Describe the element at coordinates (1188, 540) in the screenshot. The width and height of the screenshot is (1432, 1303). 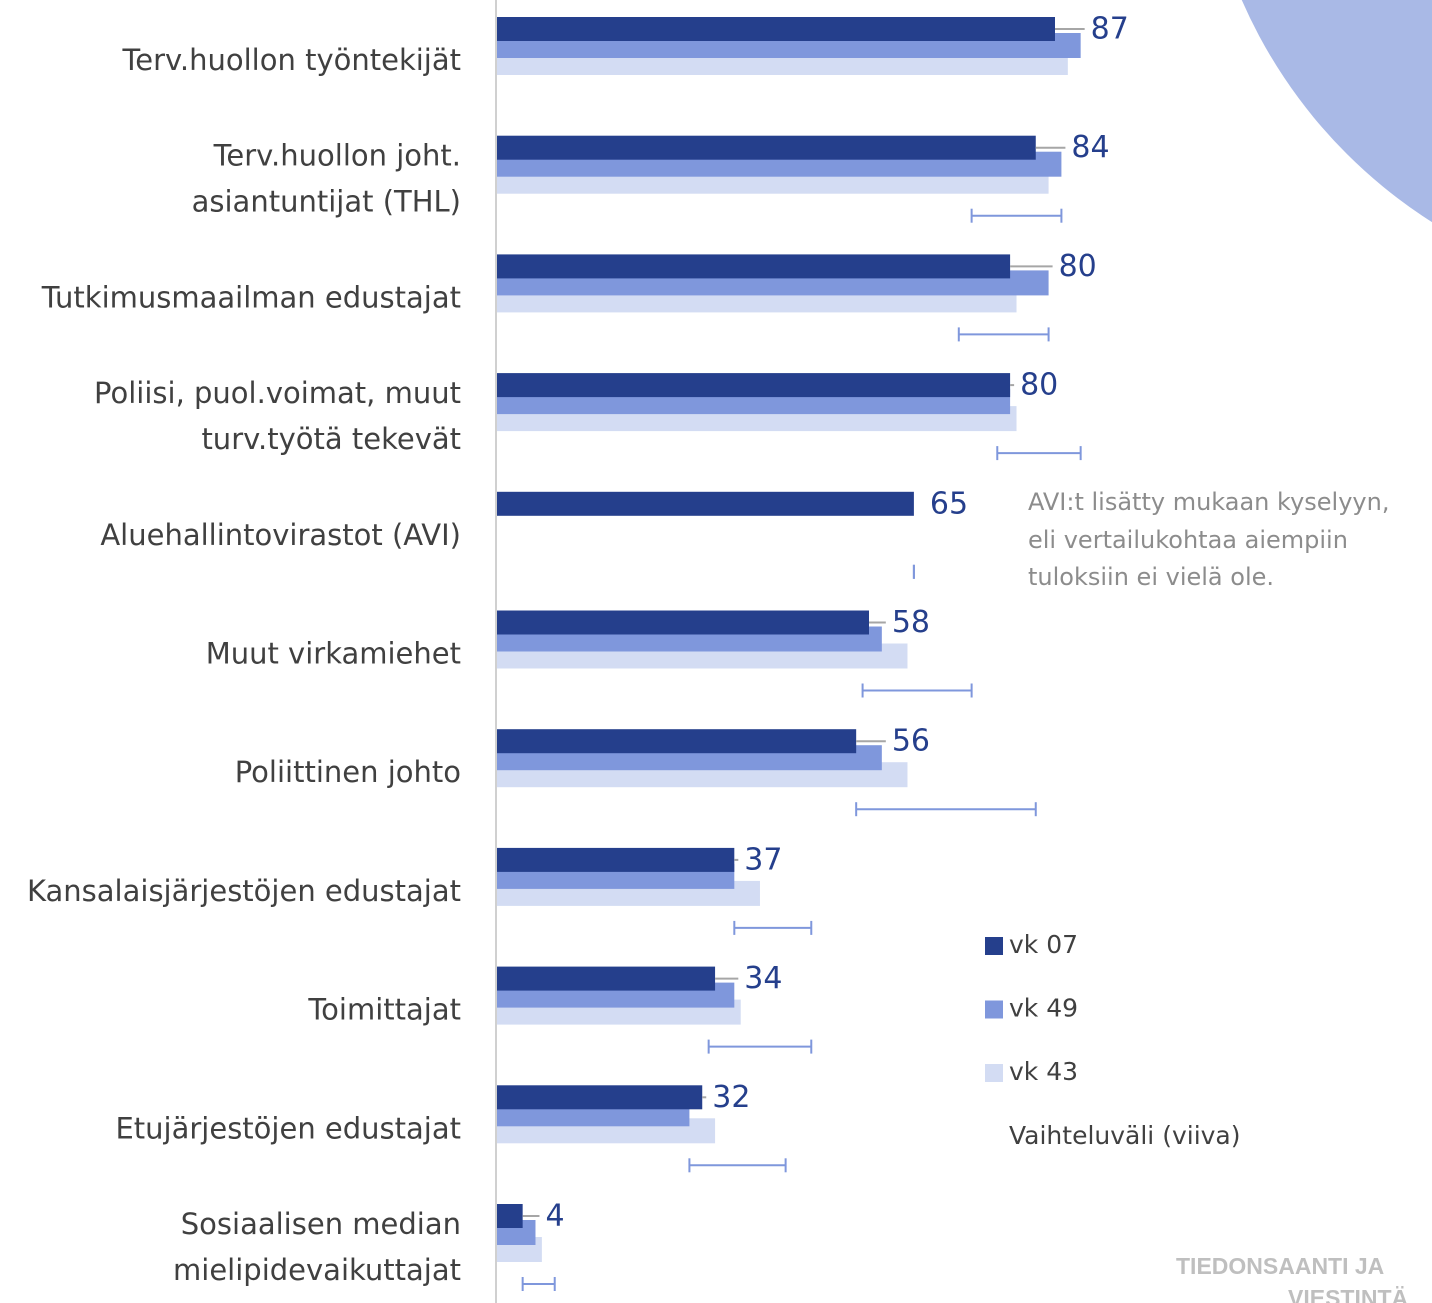
I see `annotation: eli vertailukohtaa aiempiin` at that location.